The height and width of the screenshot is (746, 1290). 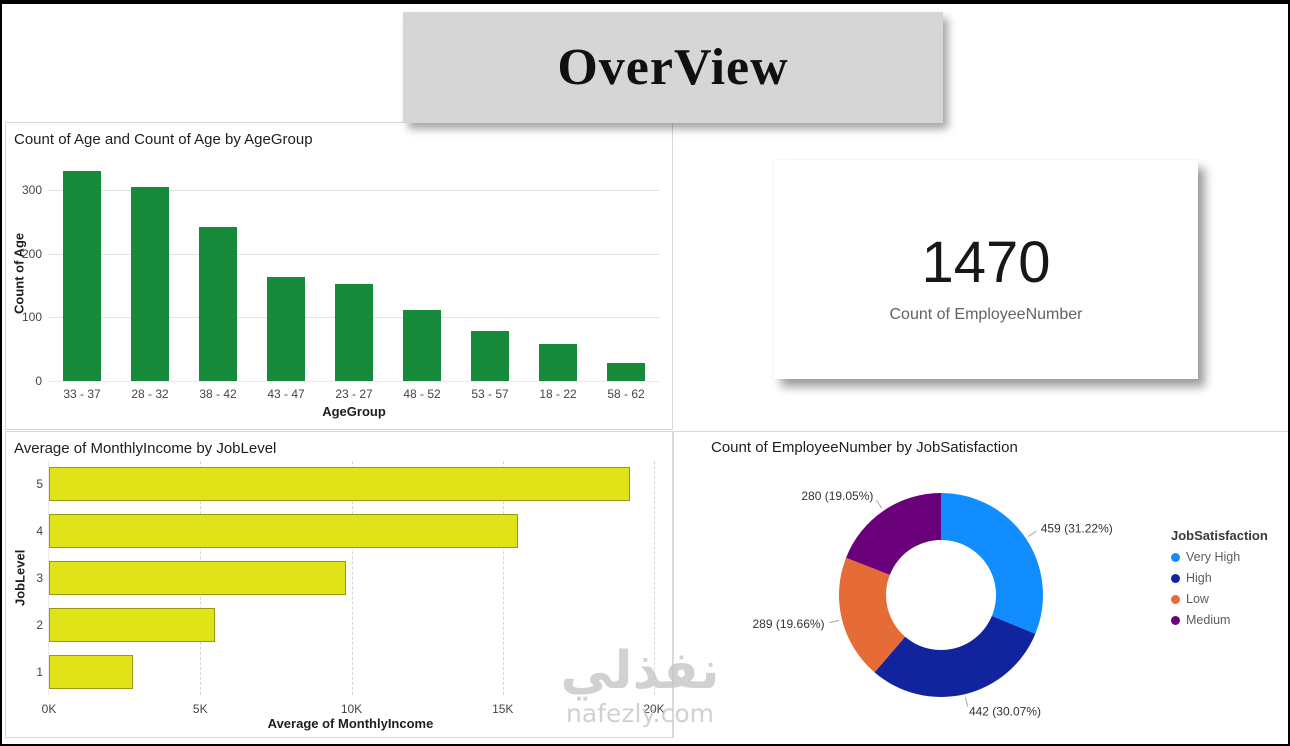 What do you see at coordinates (893, 534) in the screenshot?
I see `donut-segment-medium` at bounding box center [893, 534].